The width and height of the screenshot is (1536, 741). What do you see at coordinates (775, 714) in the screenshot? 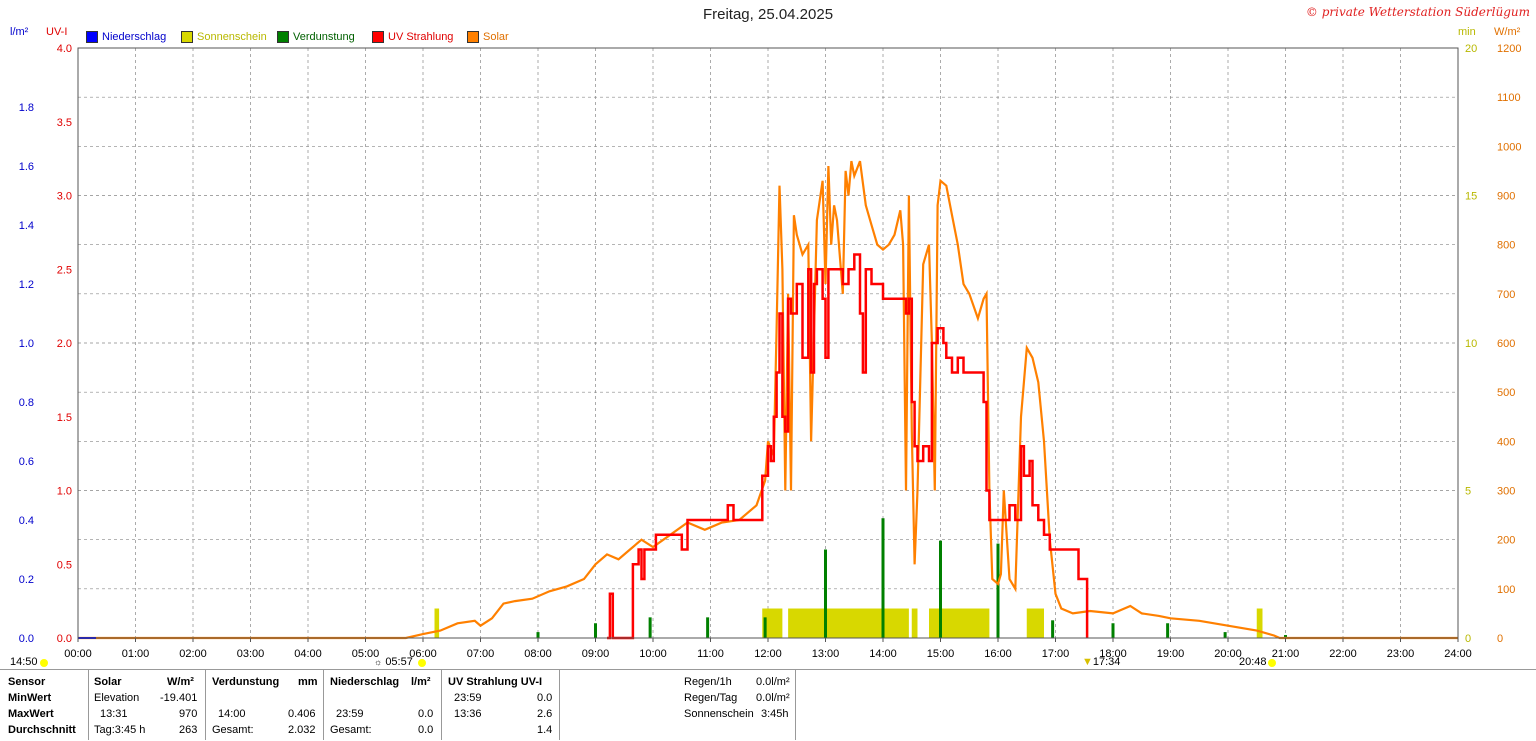
I see `stats-extra-value: 3:45h` at bounding box center [775, 714].